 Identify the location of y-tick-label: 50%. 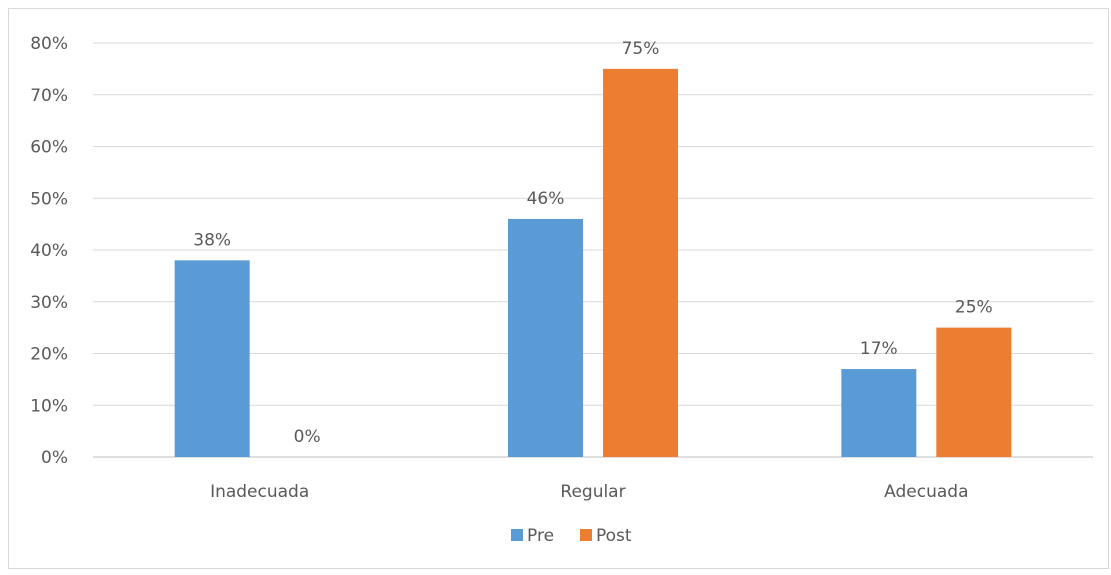
(49, 199).